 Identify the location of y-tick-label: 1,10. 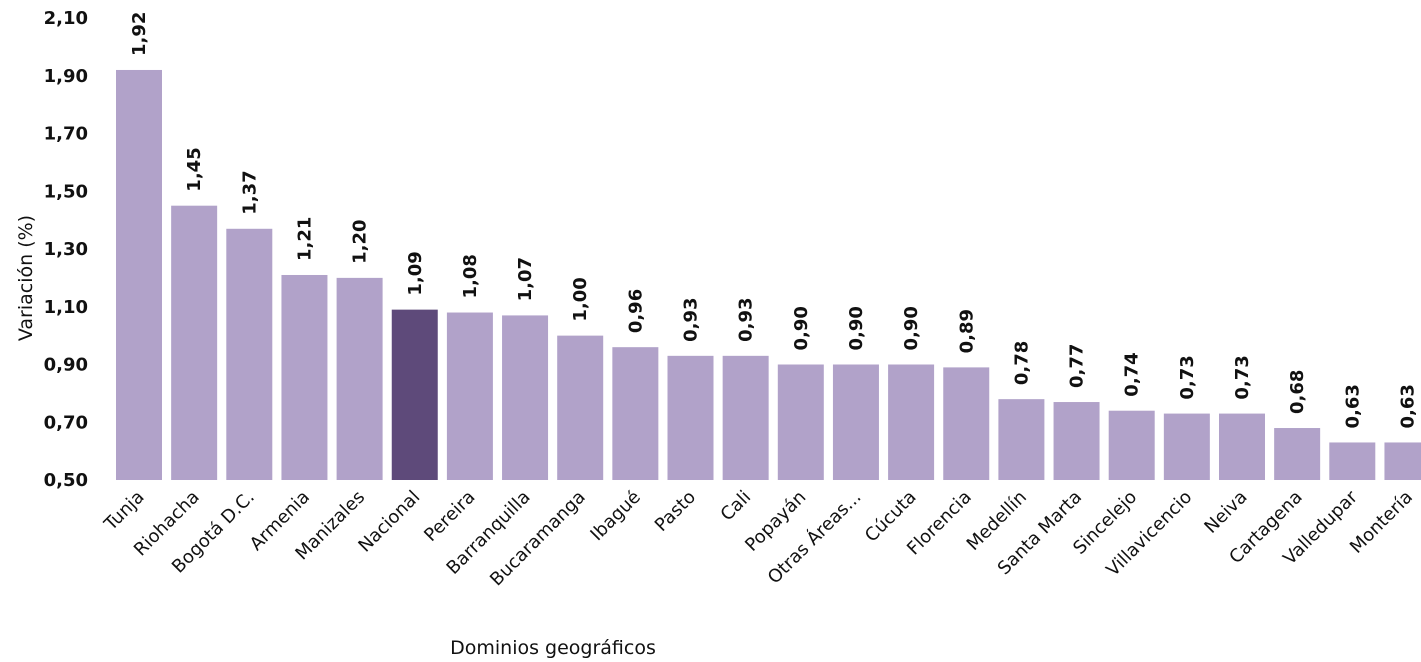
(66, 307).